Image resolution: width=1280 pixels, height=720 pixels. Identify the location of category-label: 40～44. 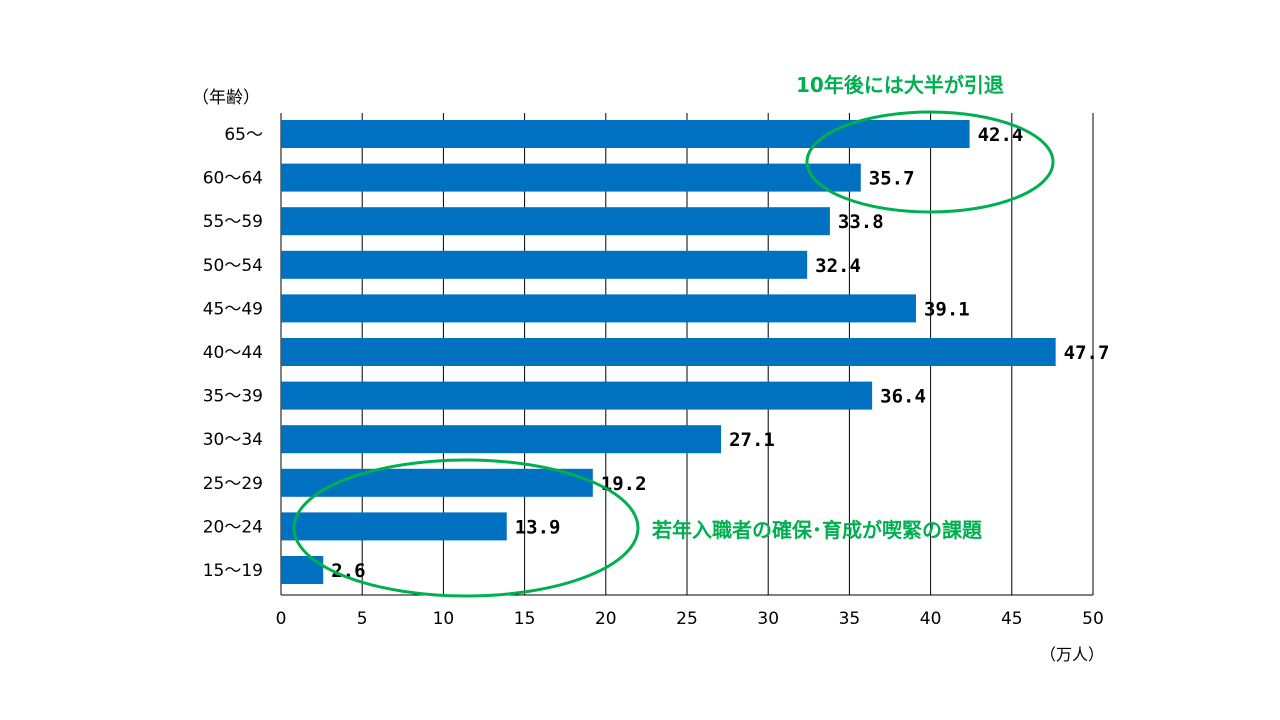
(233, 353).